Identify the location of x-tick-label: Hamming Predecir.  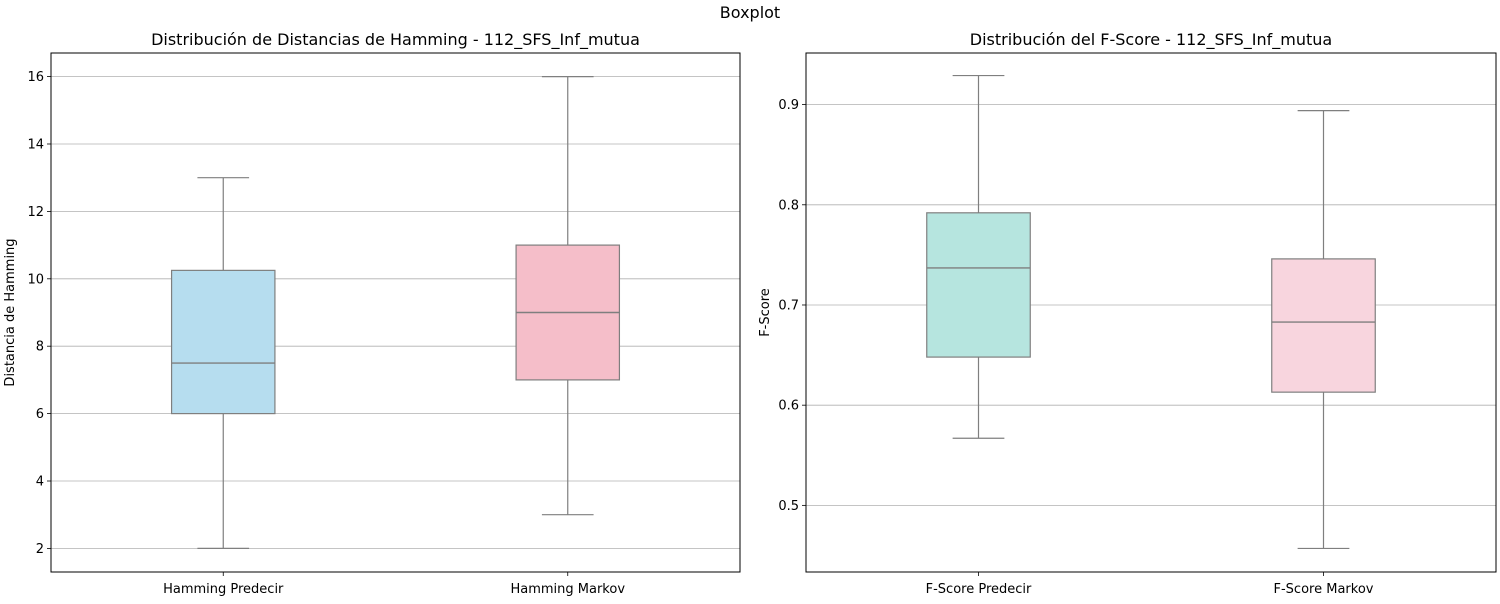
(223, 589).